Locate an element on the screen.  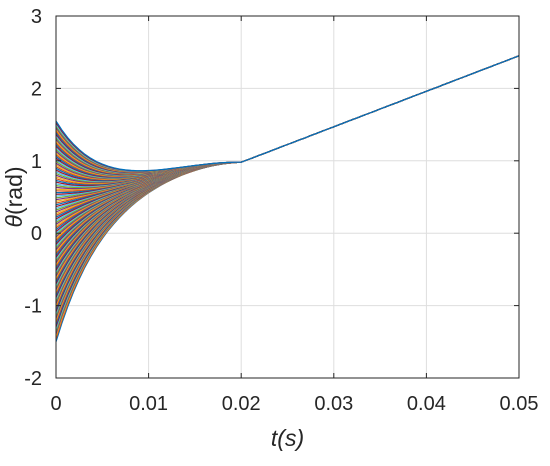
y-tick-label: -2 is located at coordinates (33, 379).